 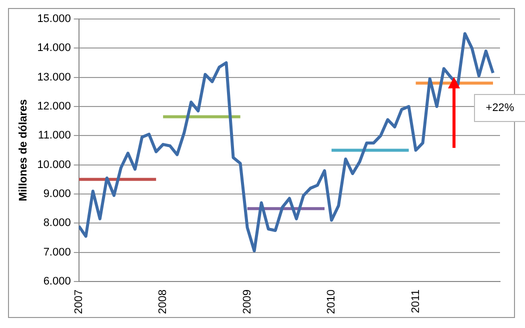 I want to click on y-tick-label: 7.000, so click(x=57, y=252).